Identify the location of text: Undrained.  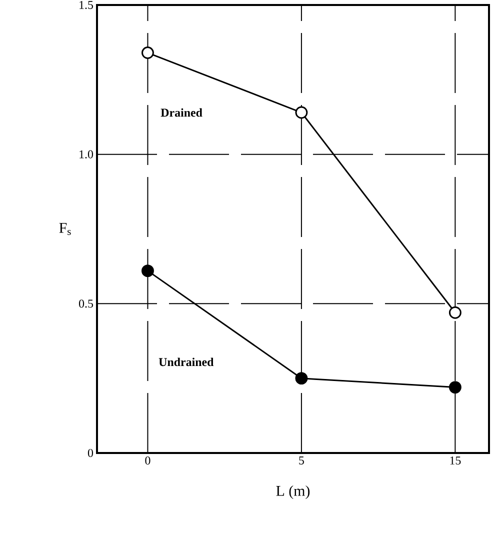
(186, 362).